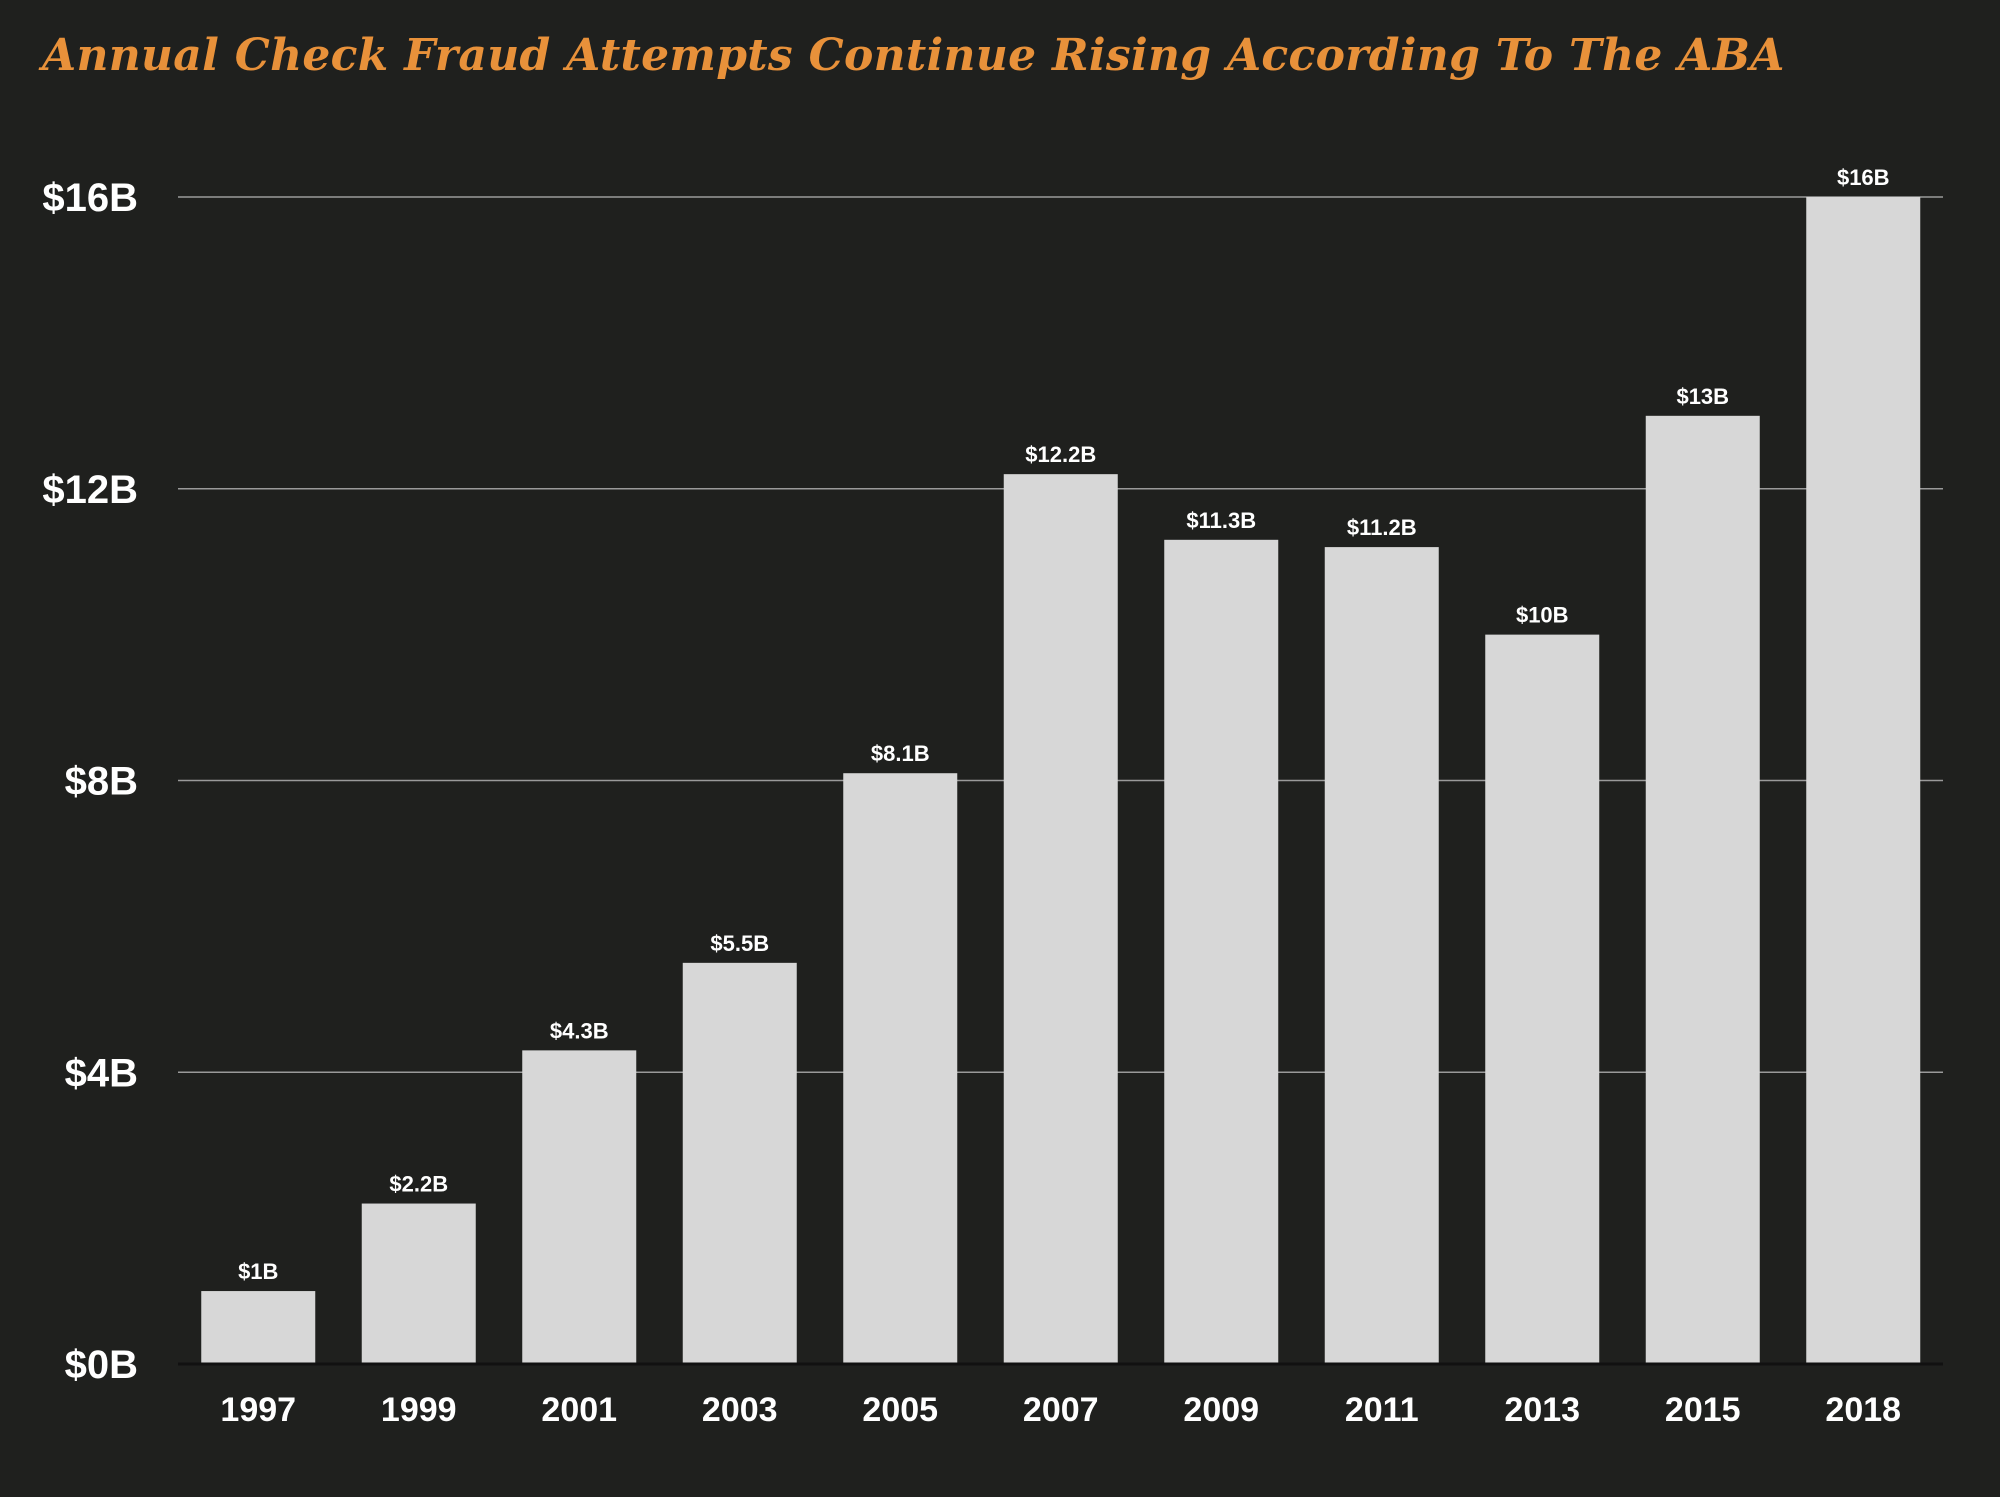  Describe the element at coordinates (900, 1068) in the screenshot. I see `bar-2005` at that location.